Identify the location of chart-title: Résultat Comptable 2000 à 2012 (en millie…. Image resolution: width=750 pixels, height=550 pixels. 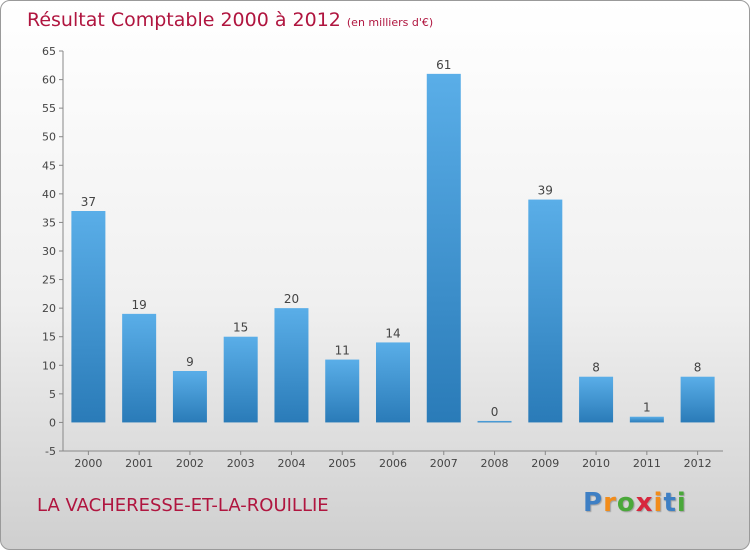
(230, 20).